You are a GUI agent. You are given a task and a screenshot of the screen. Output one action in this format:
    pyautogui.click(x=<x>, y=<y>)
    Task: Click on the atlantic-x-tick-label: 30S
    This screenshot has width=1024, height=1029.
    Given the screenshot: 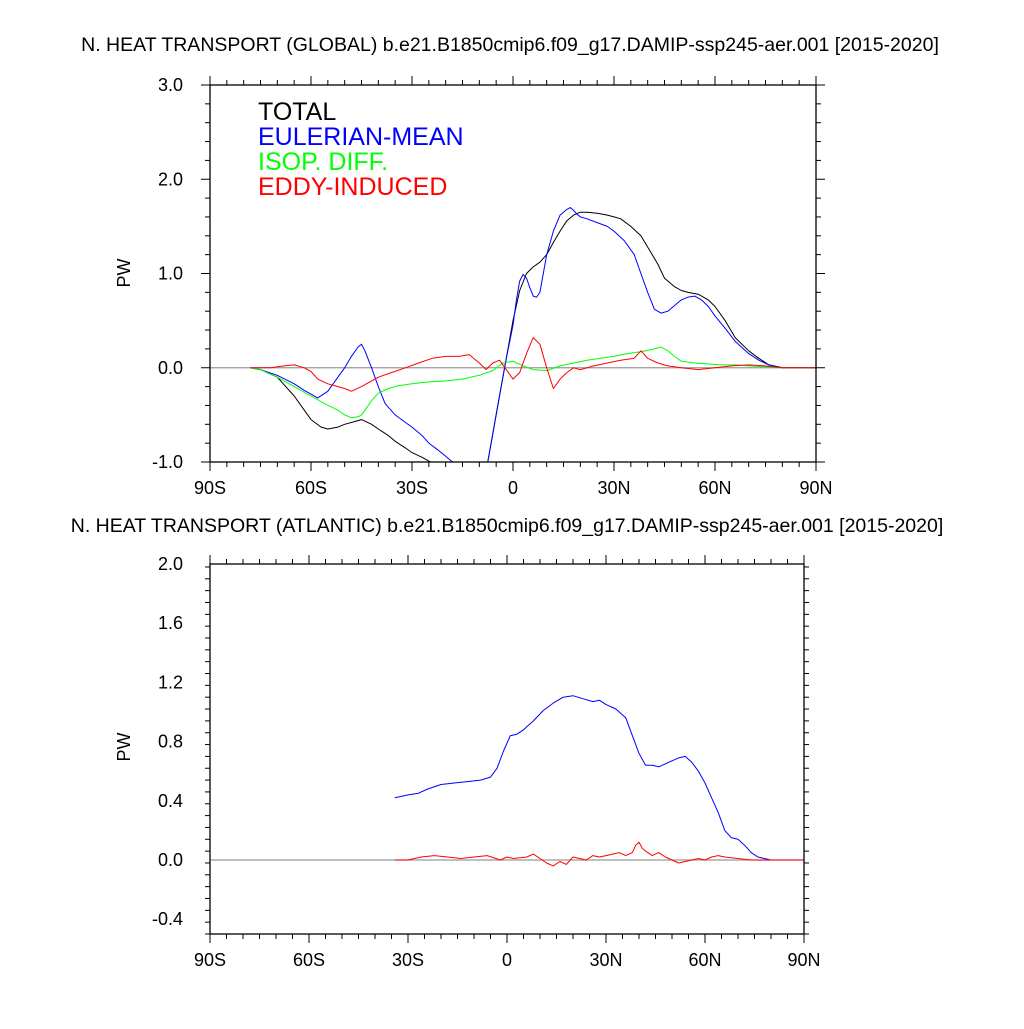 What is the action you would take?
    pyautogui.click(x=408, y=960)
    